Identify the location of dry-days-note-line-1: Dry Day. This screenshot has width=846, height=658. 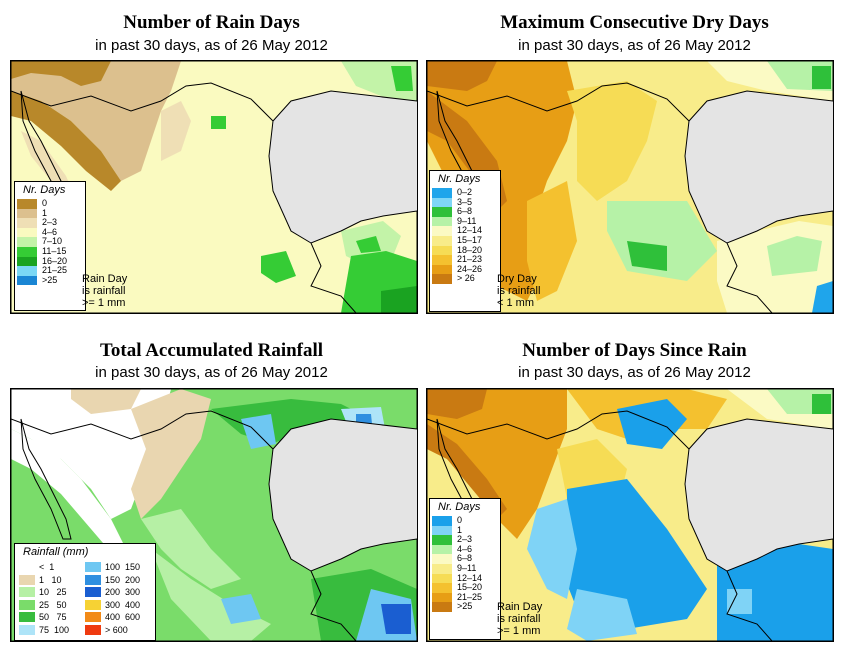
(517, 279).